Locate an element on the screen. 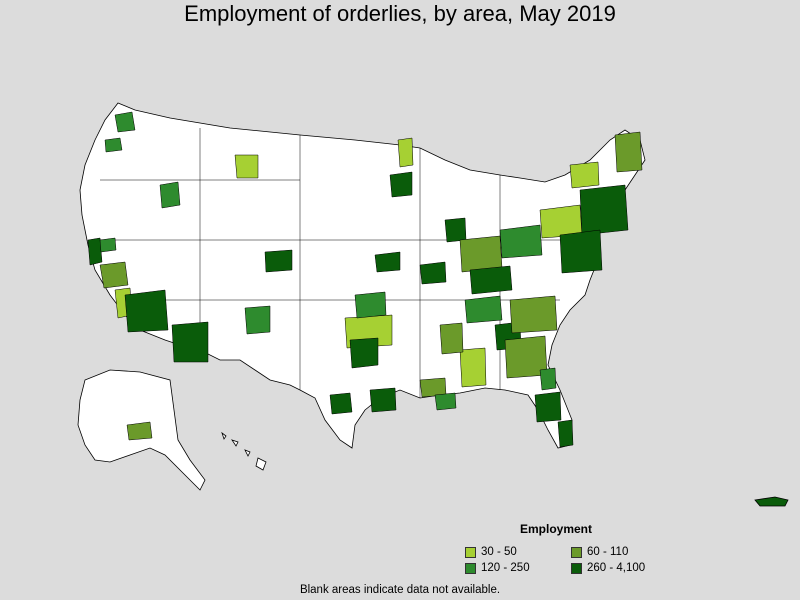  area-dfw-core is located at coordinates (364, 353).